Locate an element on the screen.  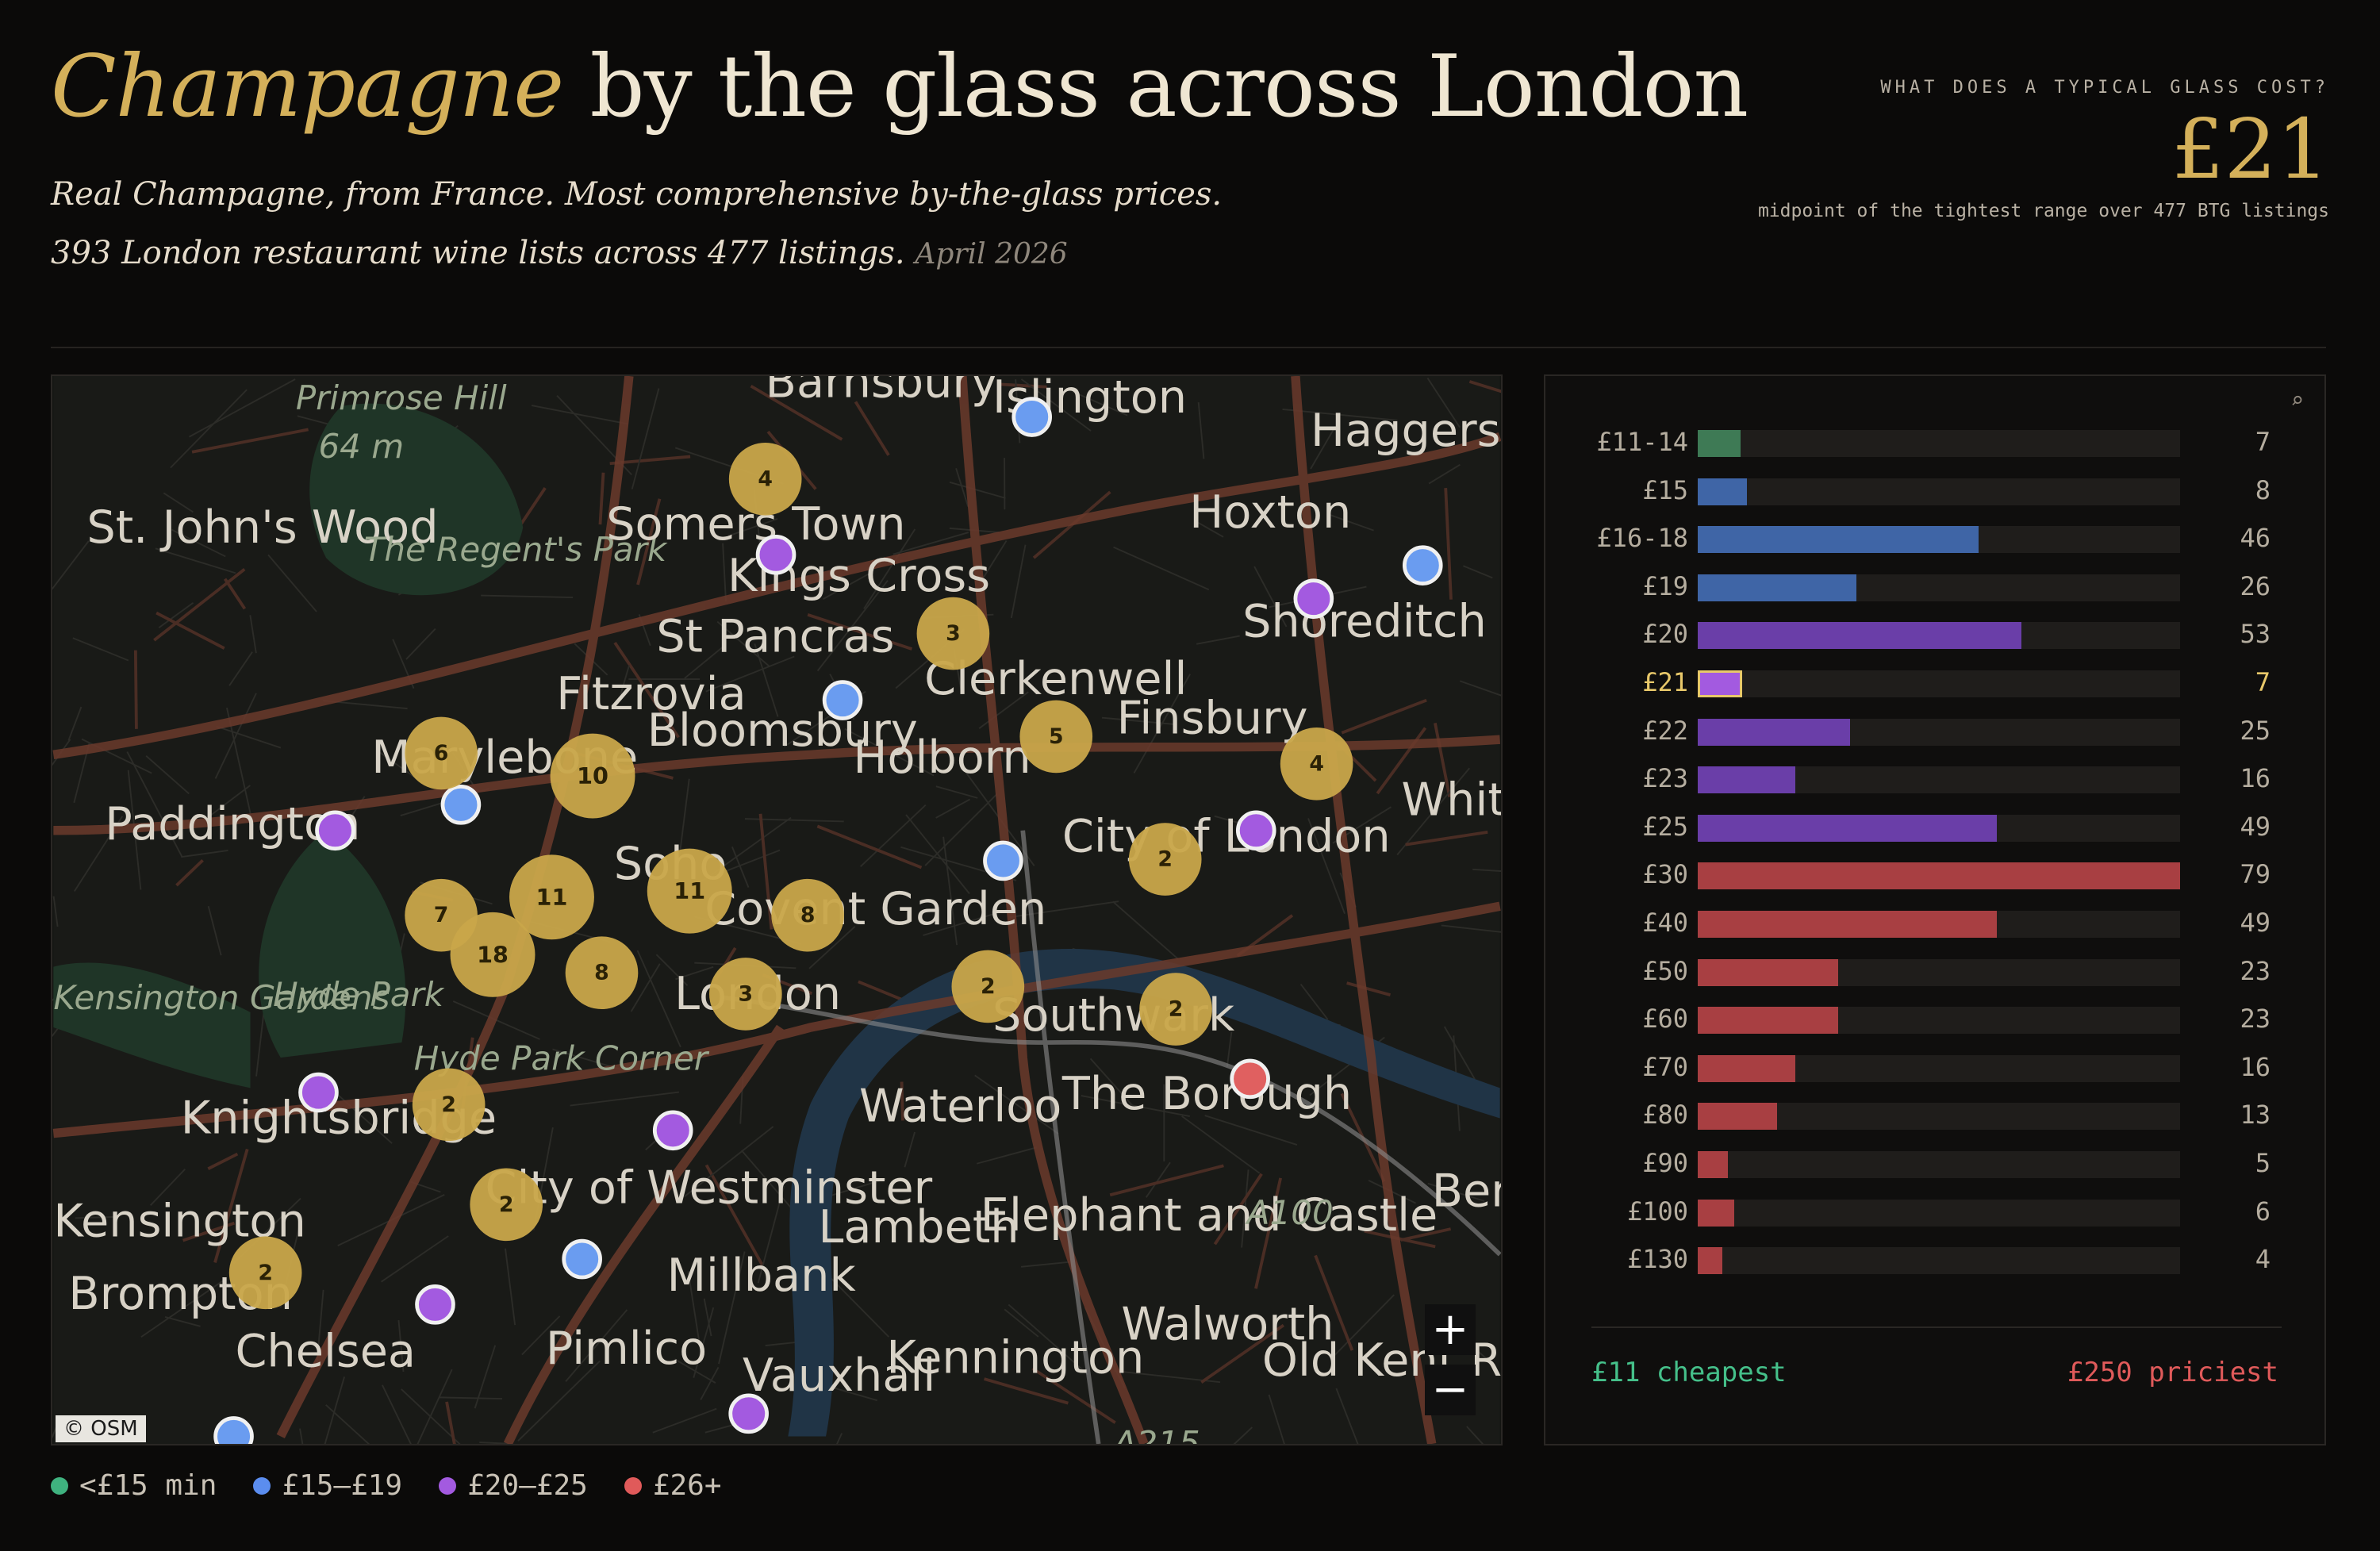
histogram-row: £23 16 is located at coordinates (1934, 780).